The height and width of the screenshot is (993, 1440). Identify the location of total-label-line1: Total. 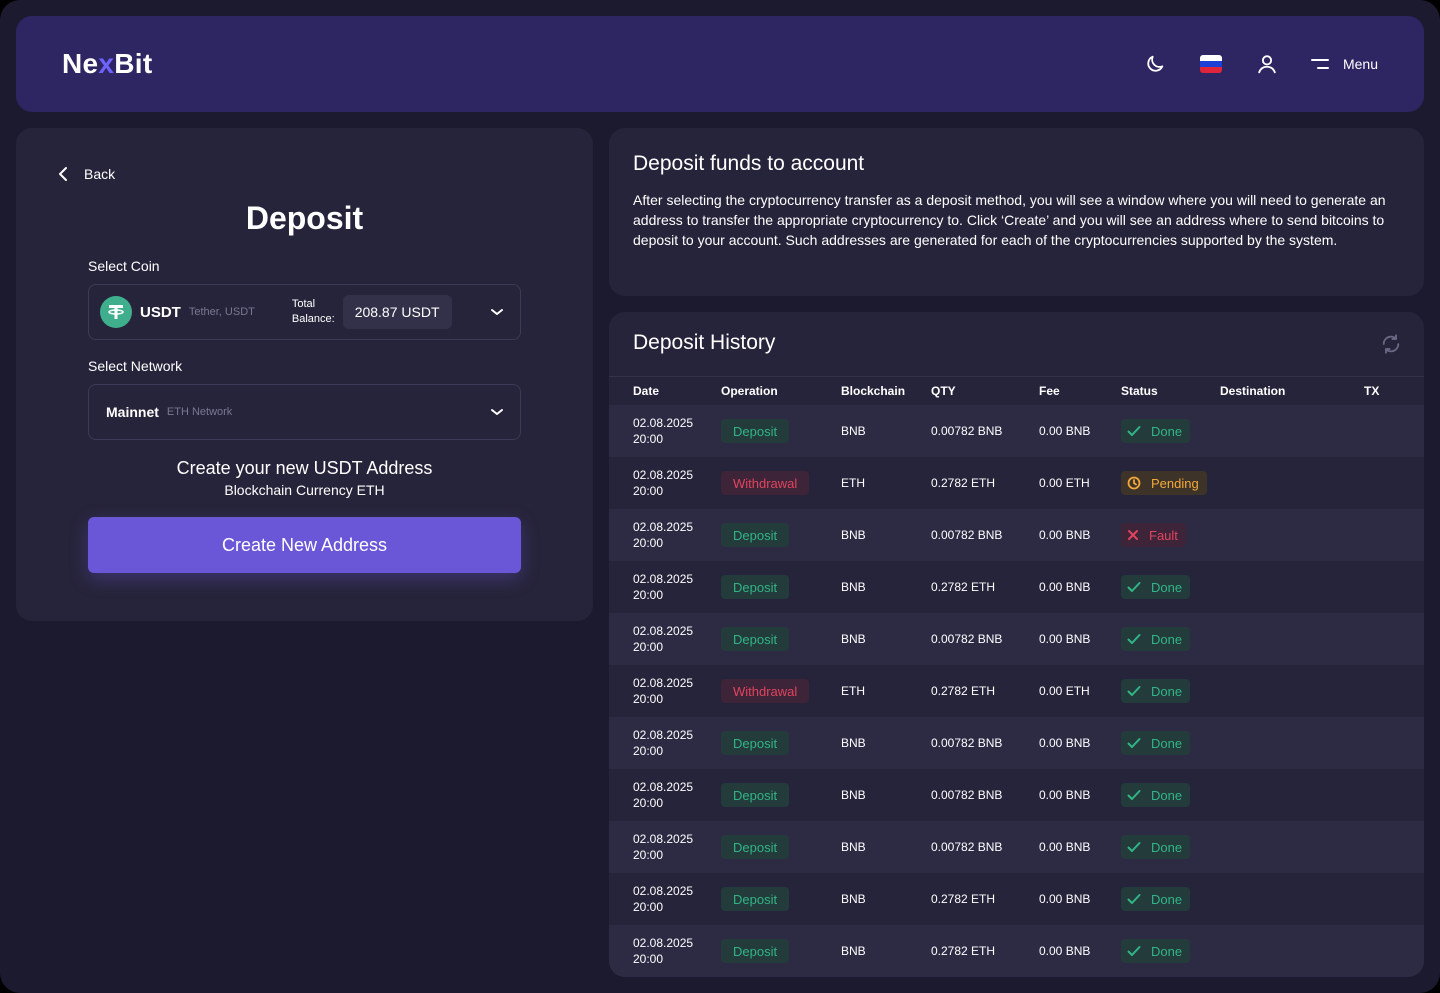
(303, 304).